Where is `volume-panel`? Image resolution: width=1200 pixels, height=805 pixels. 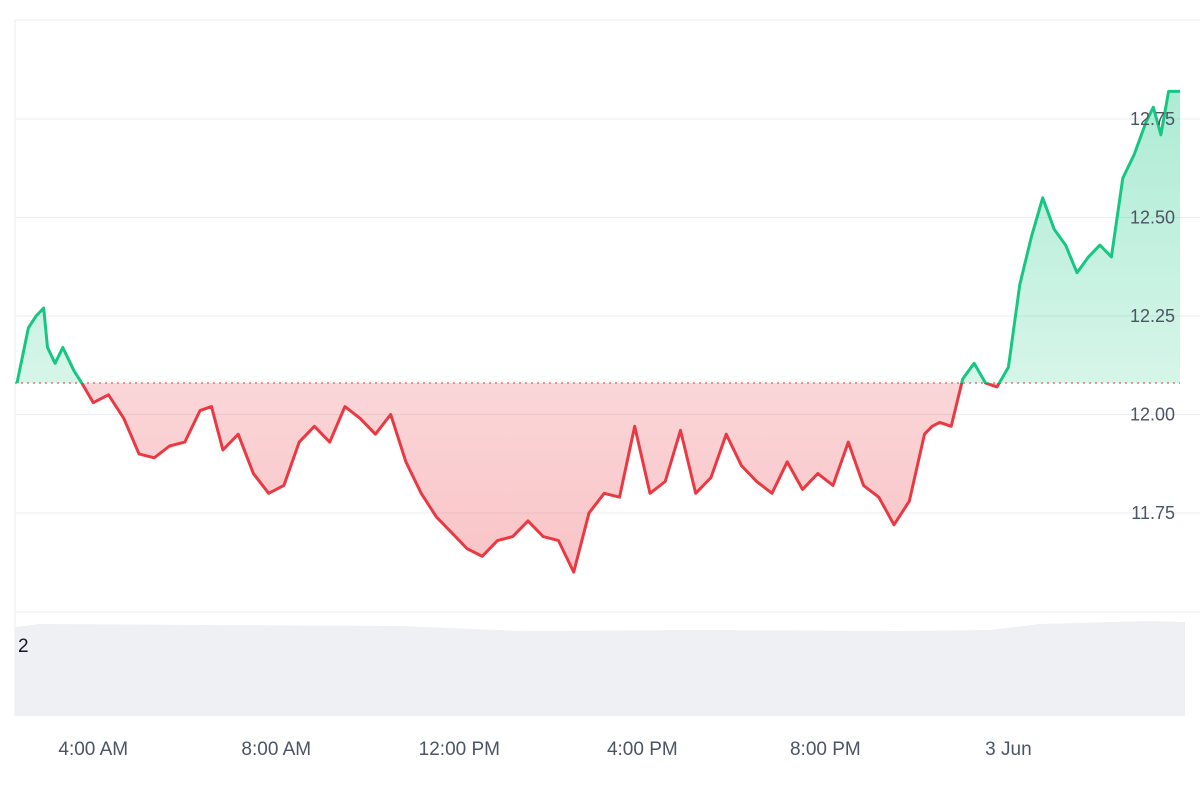
volume-panel is located at coordinates (600, 668).